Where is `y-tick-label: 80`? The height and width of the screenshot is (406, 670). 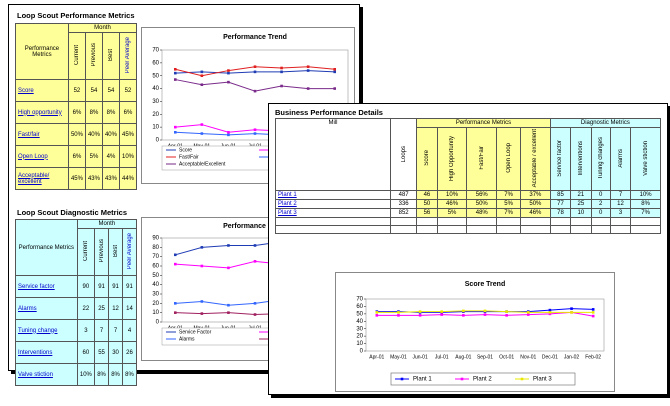
y-tick-label: 80 is located at coordinates (155, 248).